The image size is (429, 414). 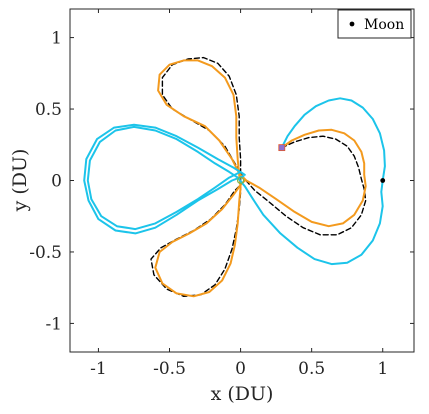 I want to click on x-tick-label: -1, so click(x=98, y=369).